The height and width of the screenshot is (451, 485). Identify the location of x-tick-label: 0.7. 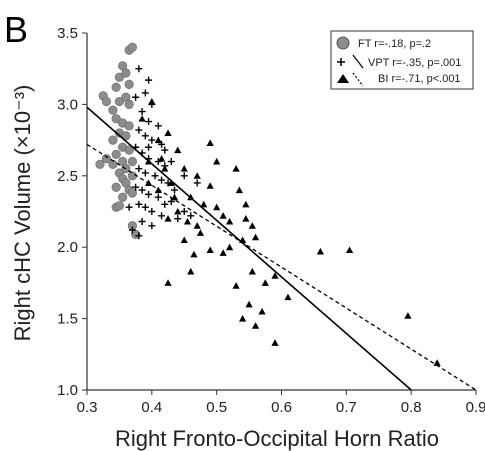
(346, 407).